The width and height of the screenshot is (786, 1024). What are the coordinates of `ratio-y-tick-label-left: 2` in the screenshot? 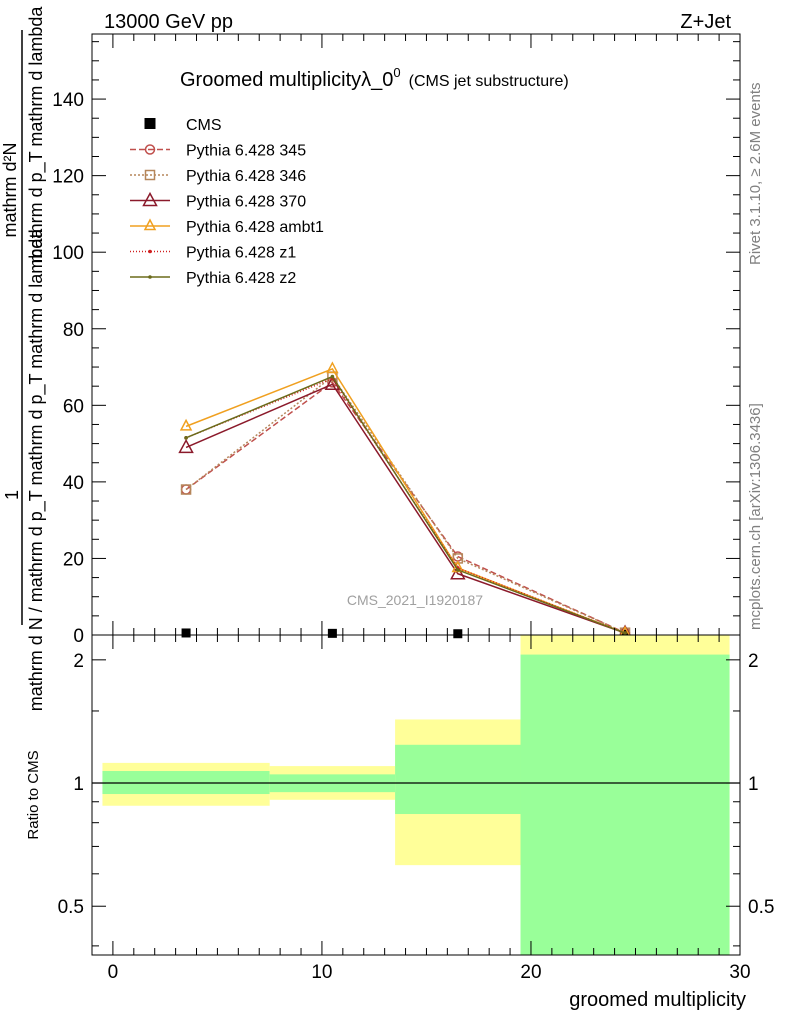 It's located at (78, 661).